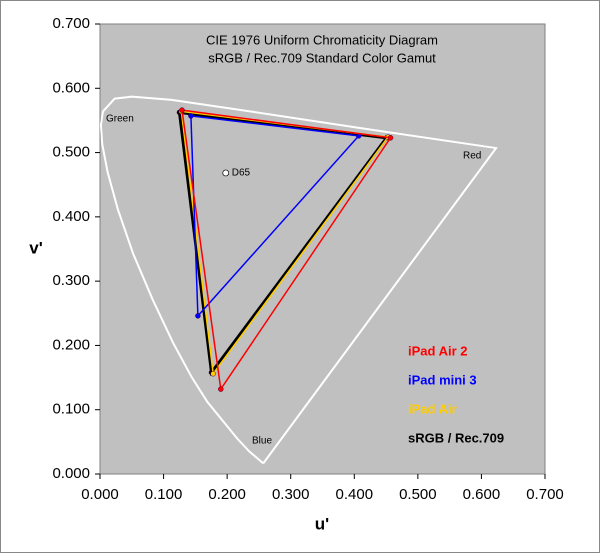 The height and width of the screenshot is (553, 600). I want to click on white-point, so click(226, 173).